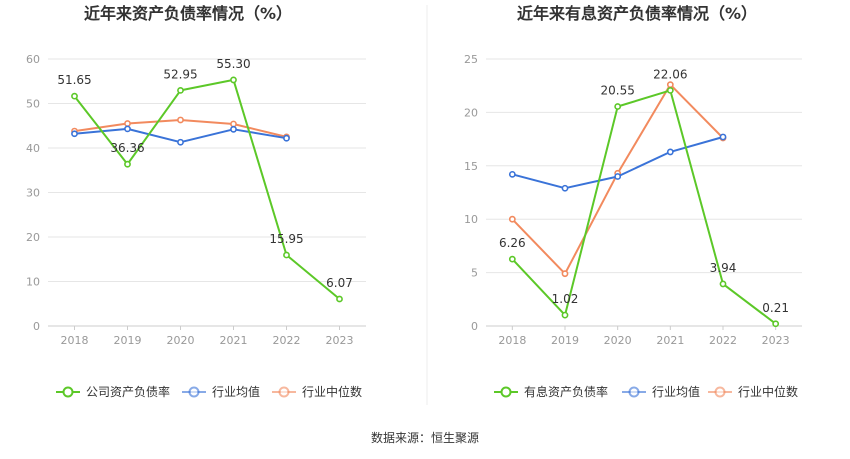 The image size is (850, 459). Describe the element at coordinates (512, 243) in the screenshot. I see `data-label: 6.26` at that location.